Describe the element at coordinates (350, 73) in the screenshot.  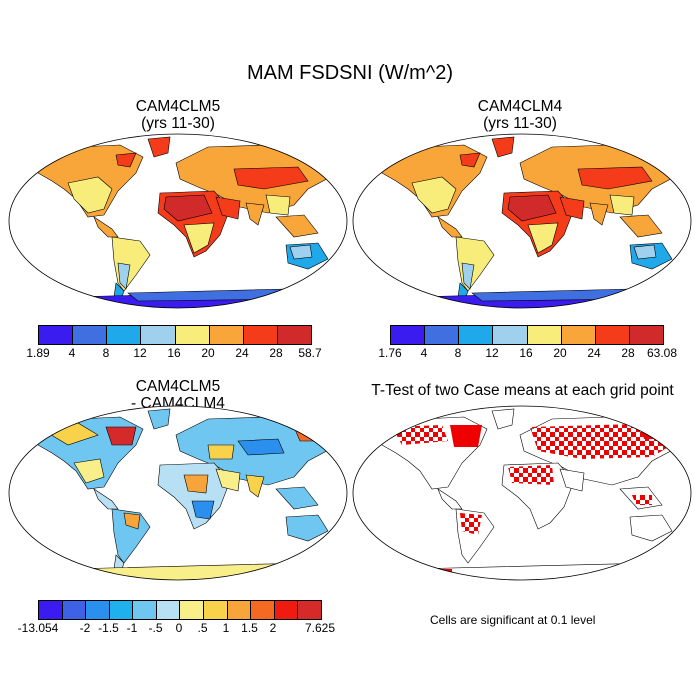
I see `figure-title: MAM FSDSNI (W/m^2)` at that location.